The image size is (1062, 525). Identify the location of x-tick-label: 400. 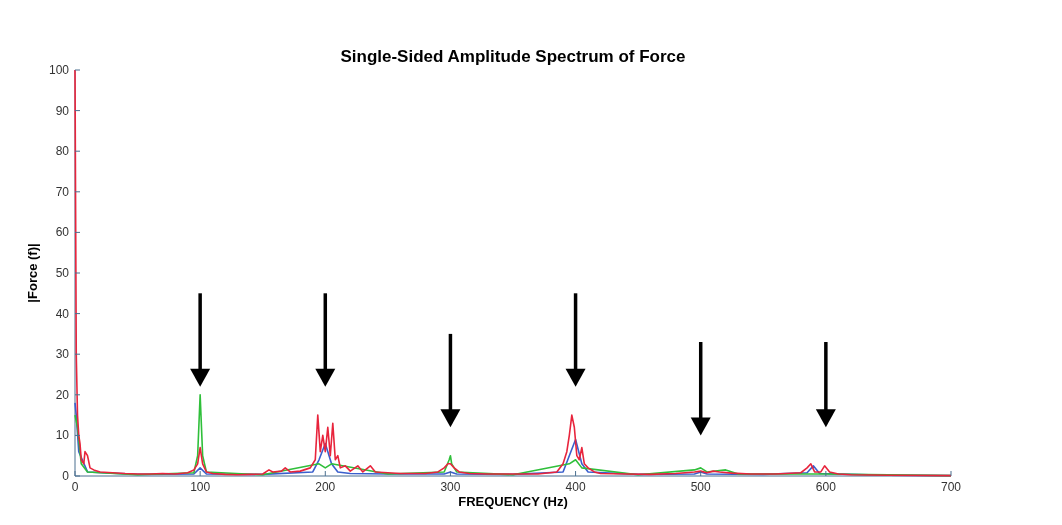
(575, 487).